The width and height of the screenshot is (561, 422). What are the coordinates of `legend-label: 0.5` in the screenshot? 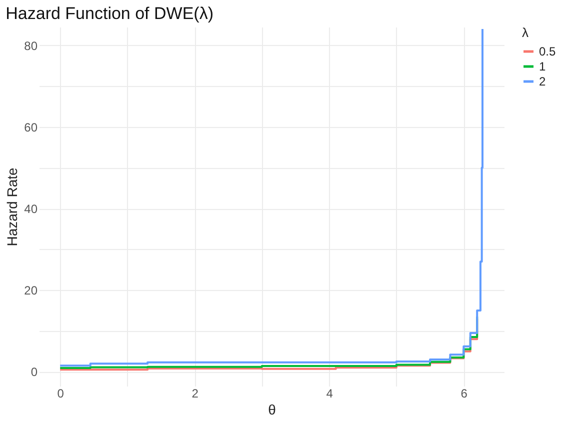 It's located at (547, 51).